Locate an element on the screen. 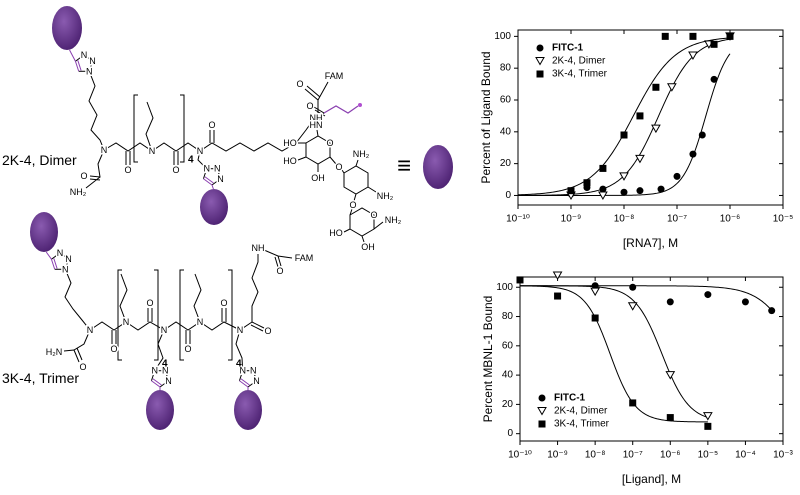 This screenshot has height=495, width=800. legend-label: 2K-4, Dimer is located at coordinates (581, 411).